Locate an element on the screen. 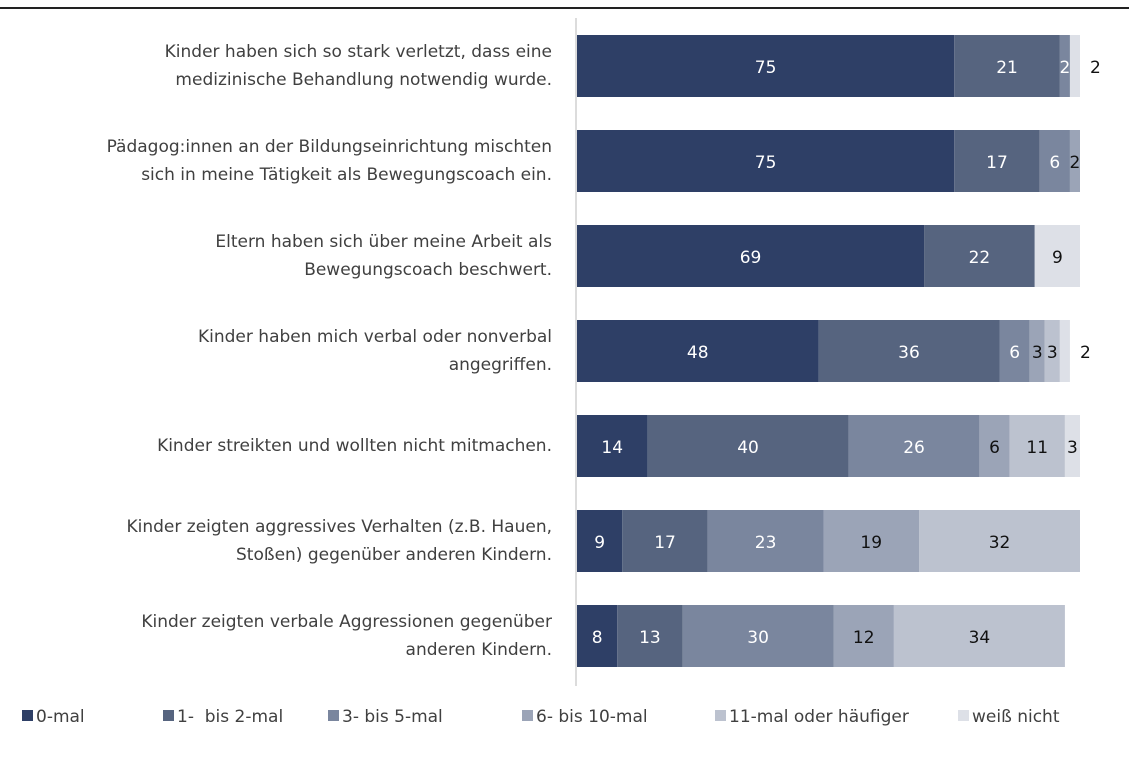  legend-label: 0-mal is located at coordinates (60, 717).